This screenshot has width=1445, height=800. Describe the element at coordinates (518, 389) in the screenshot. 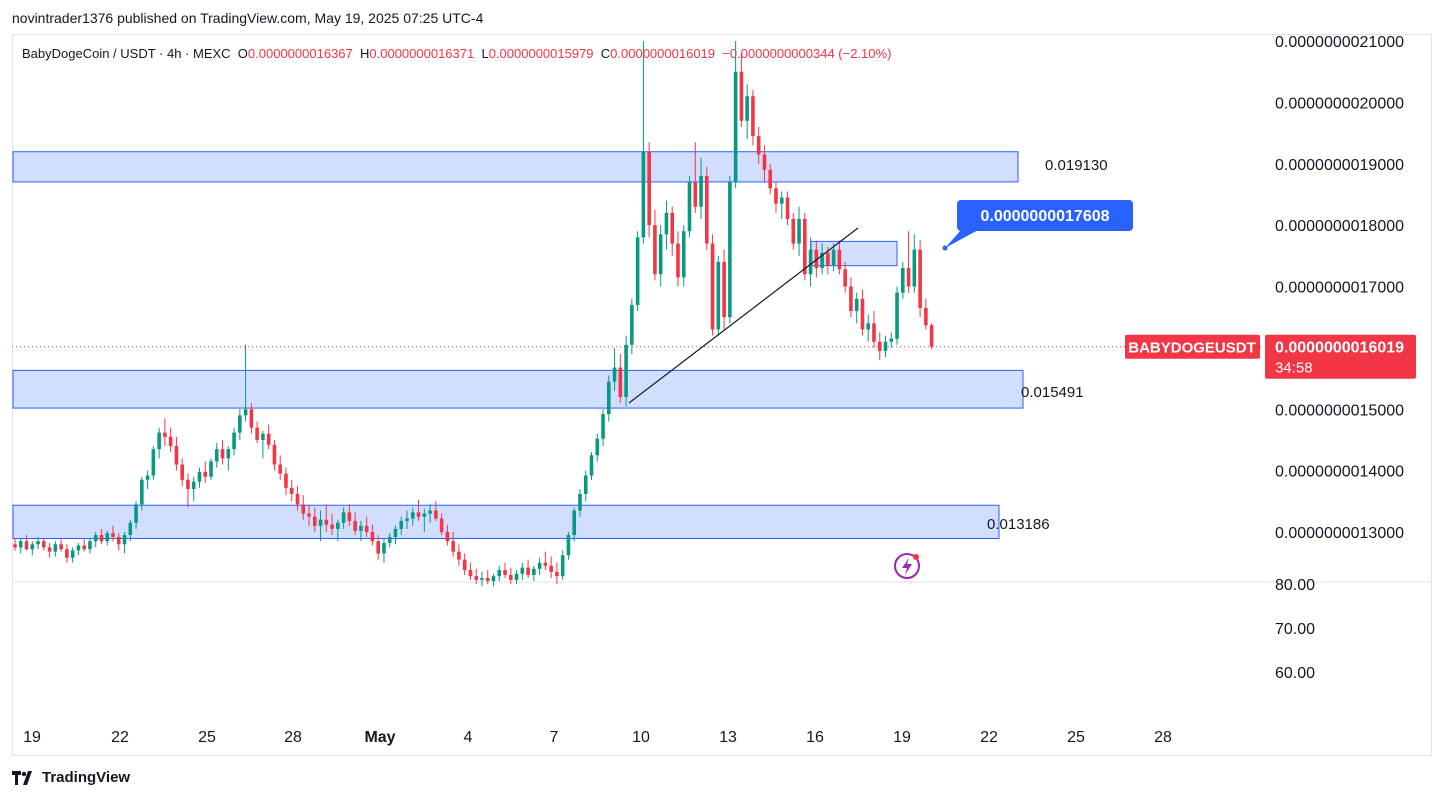

I see `zone-box` at that location.